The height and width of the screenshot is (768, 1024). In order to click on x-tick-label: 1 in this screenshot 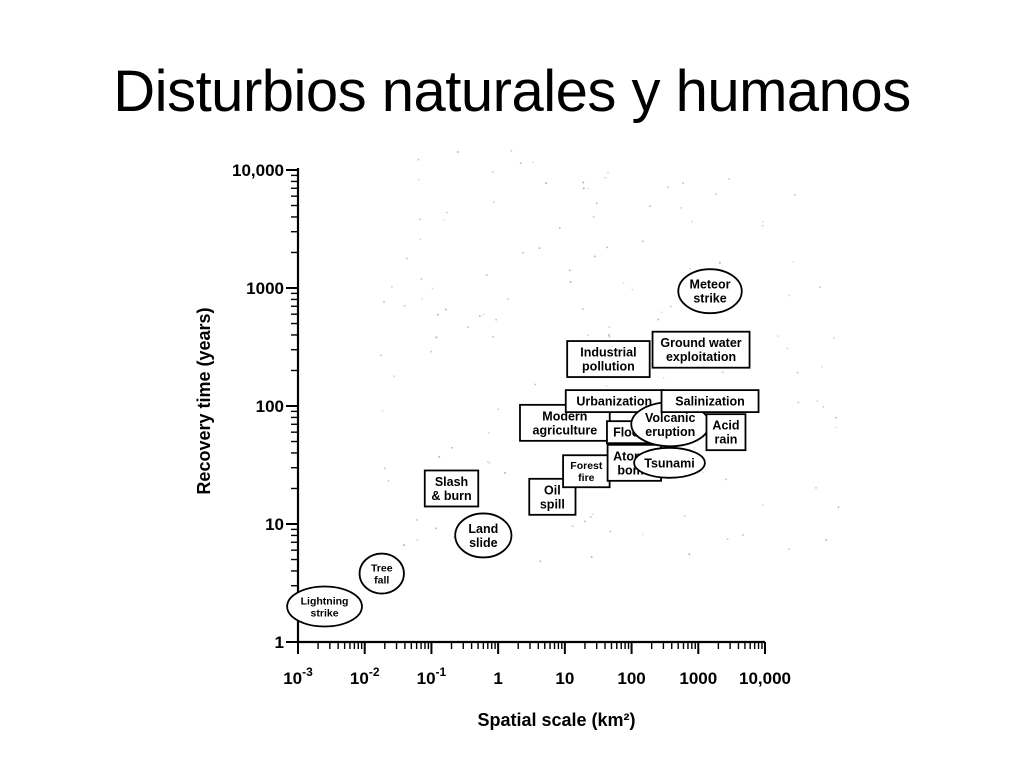, I will do `click(497, 678)`.